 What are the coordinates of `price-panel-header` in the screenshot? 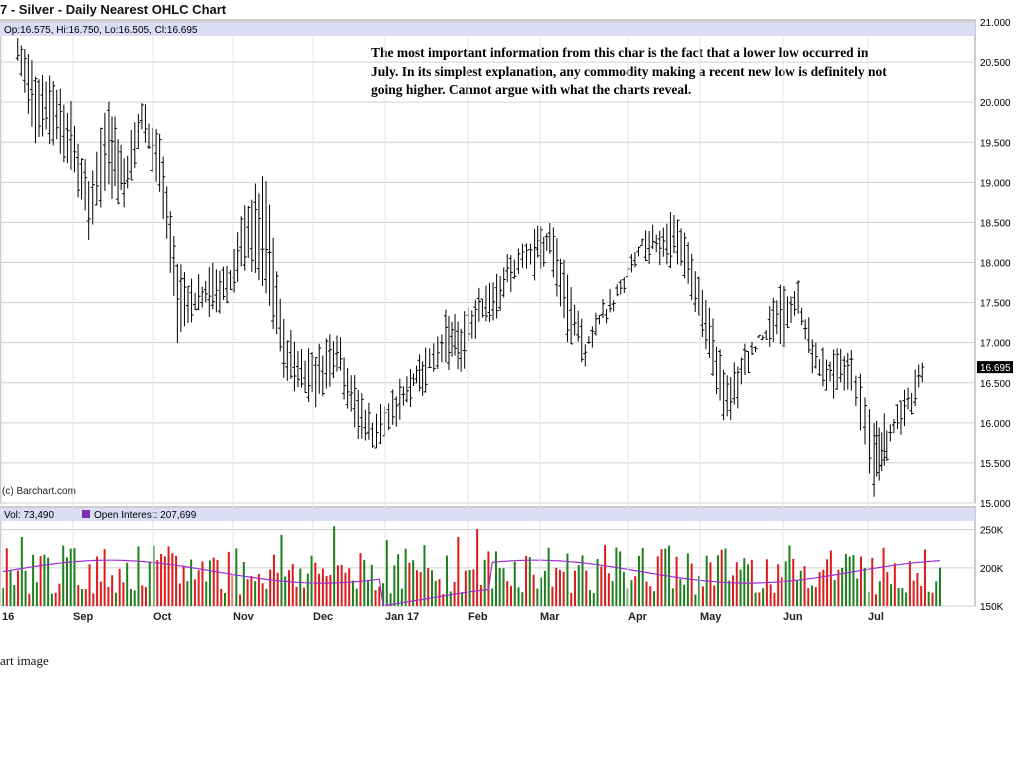 It's located at (487, 28).